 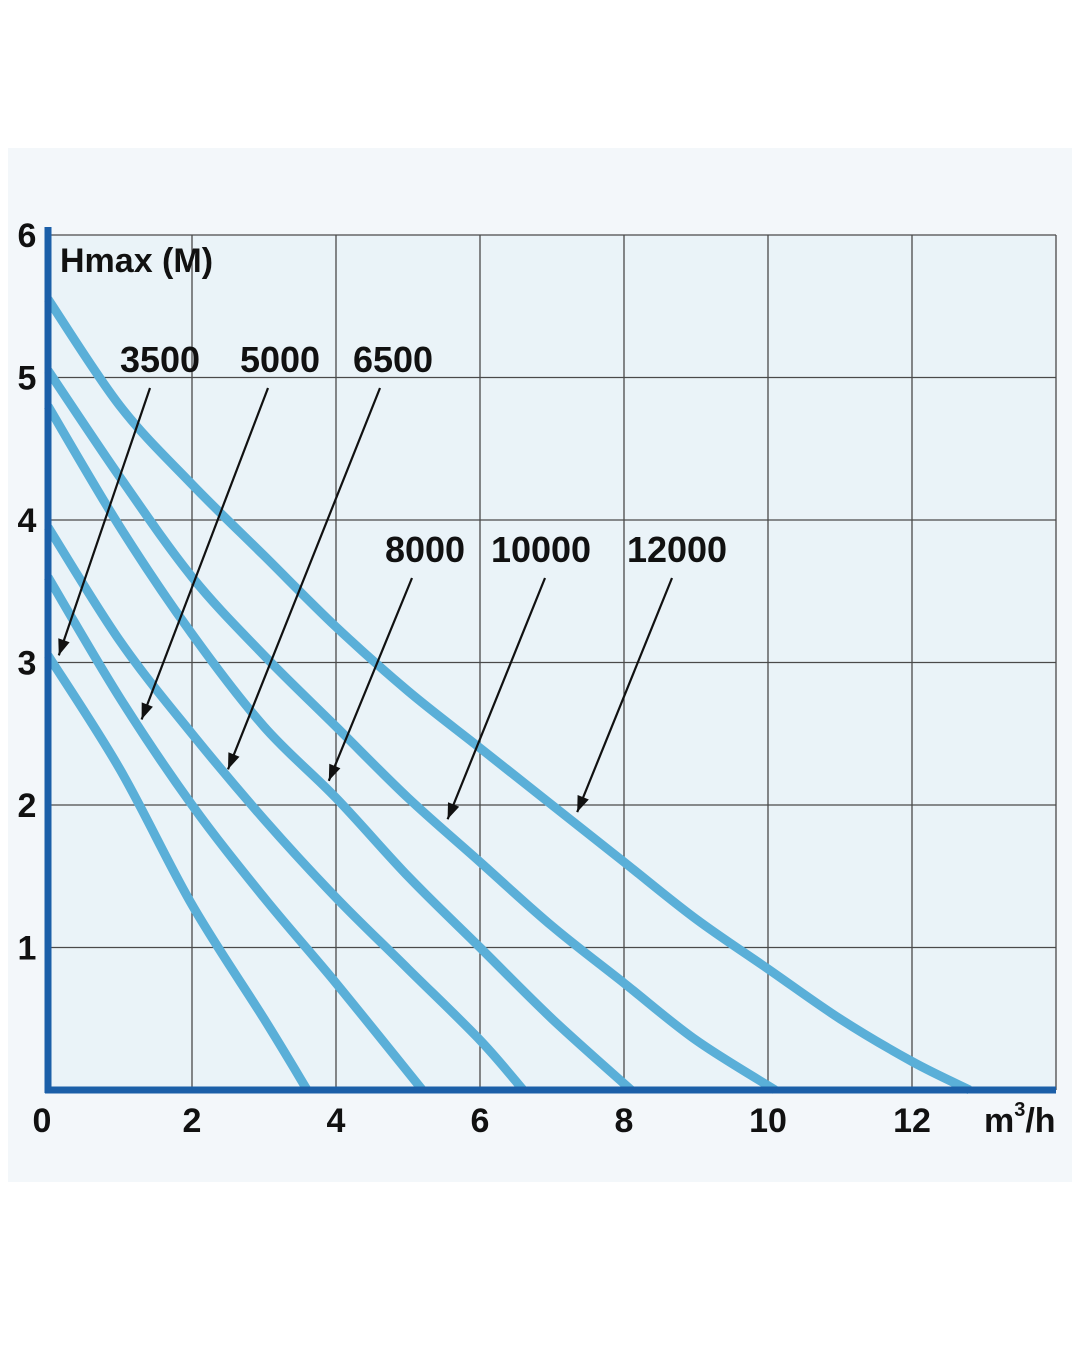 What do you see at coordinates (42, 1121) in the screenshot?
I see `x-tick-label-0: 0` at bounding box center [42, 1121].